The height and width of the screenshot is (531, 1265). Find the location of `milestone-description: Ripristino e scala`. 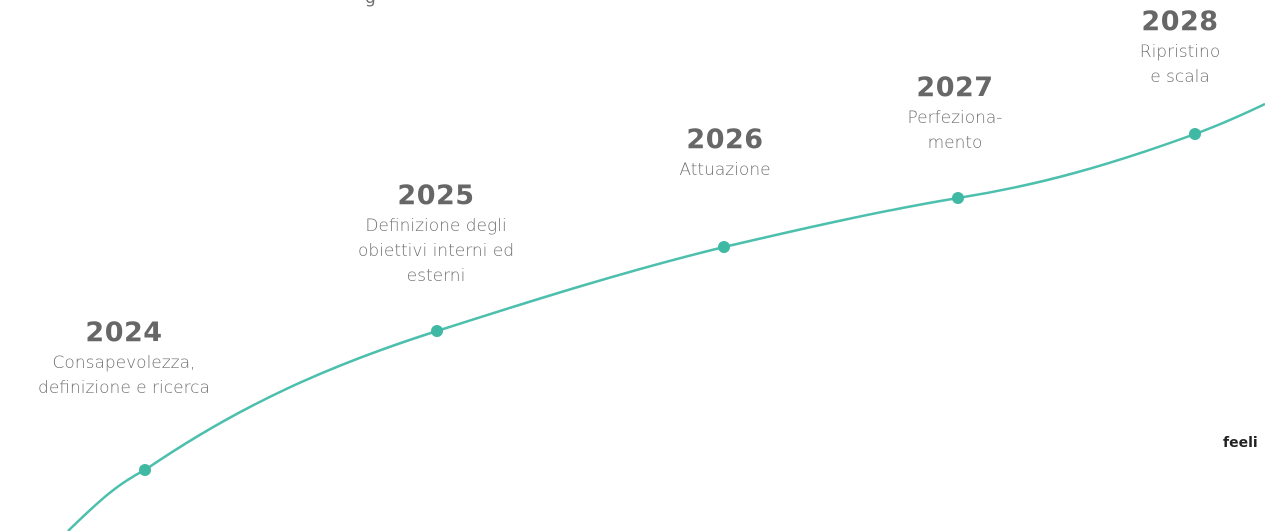

milestone-description: Ripristino e scala is located at coordinates (1180, 65).